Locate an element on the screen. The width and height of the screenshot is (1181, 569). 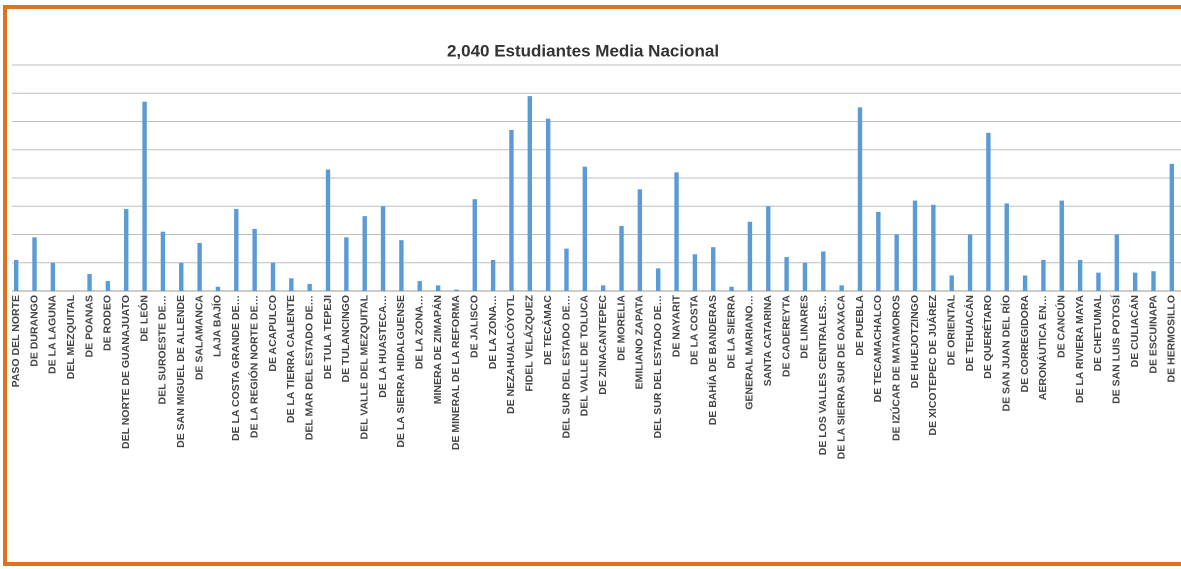
x-tick-label: DE LA COSTA is located at coordinates (695, 330).